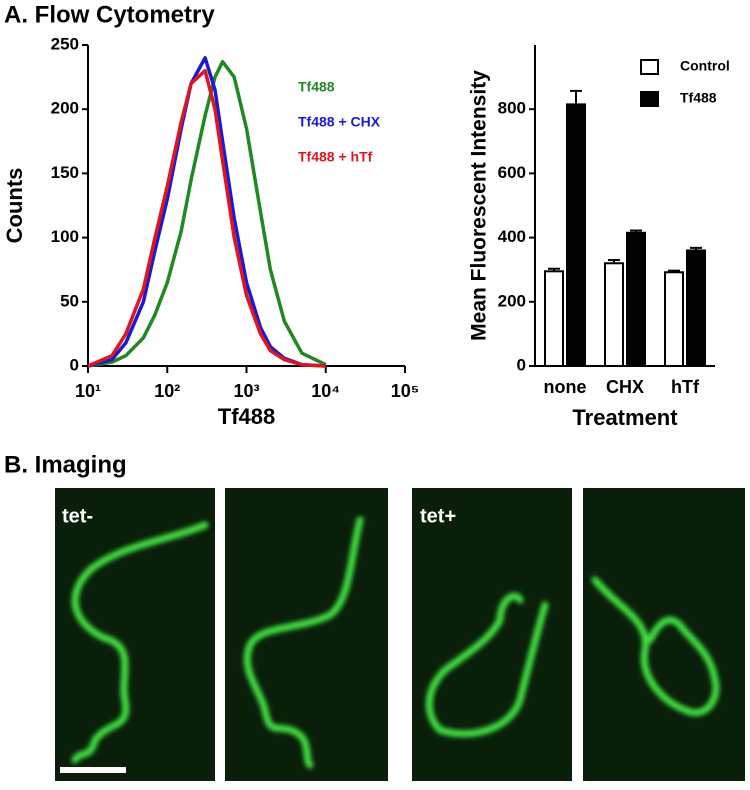  What do you see at coordinates (246, 416) in the screenshot?
I see `x-axis-label: Tf488` at bounding box center [246, 416].